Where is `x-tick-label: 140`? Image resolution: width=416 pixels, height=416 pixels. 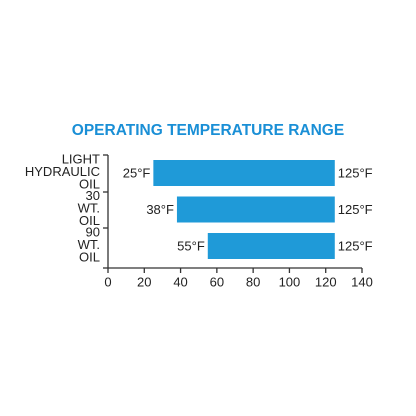 x-tick-label: 140 is located at coordinates (362, 281).